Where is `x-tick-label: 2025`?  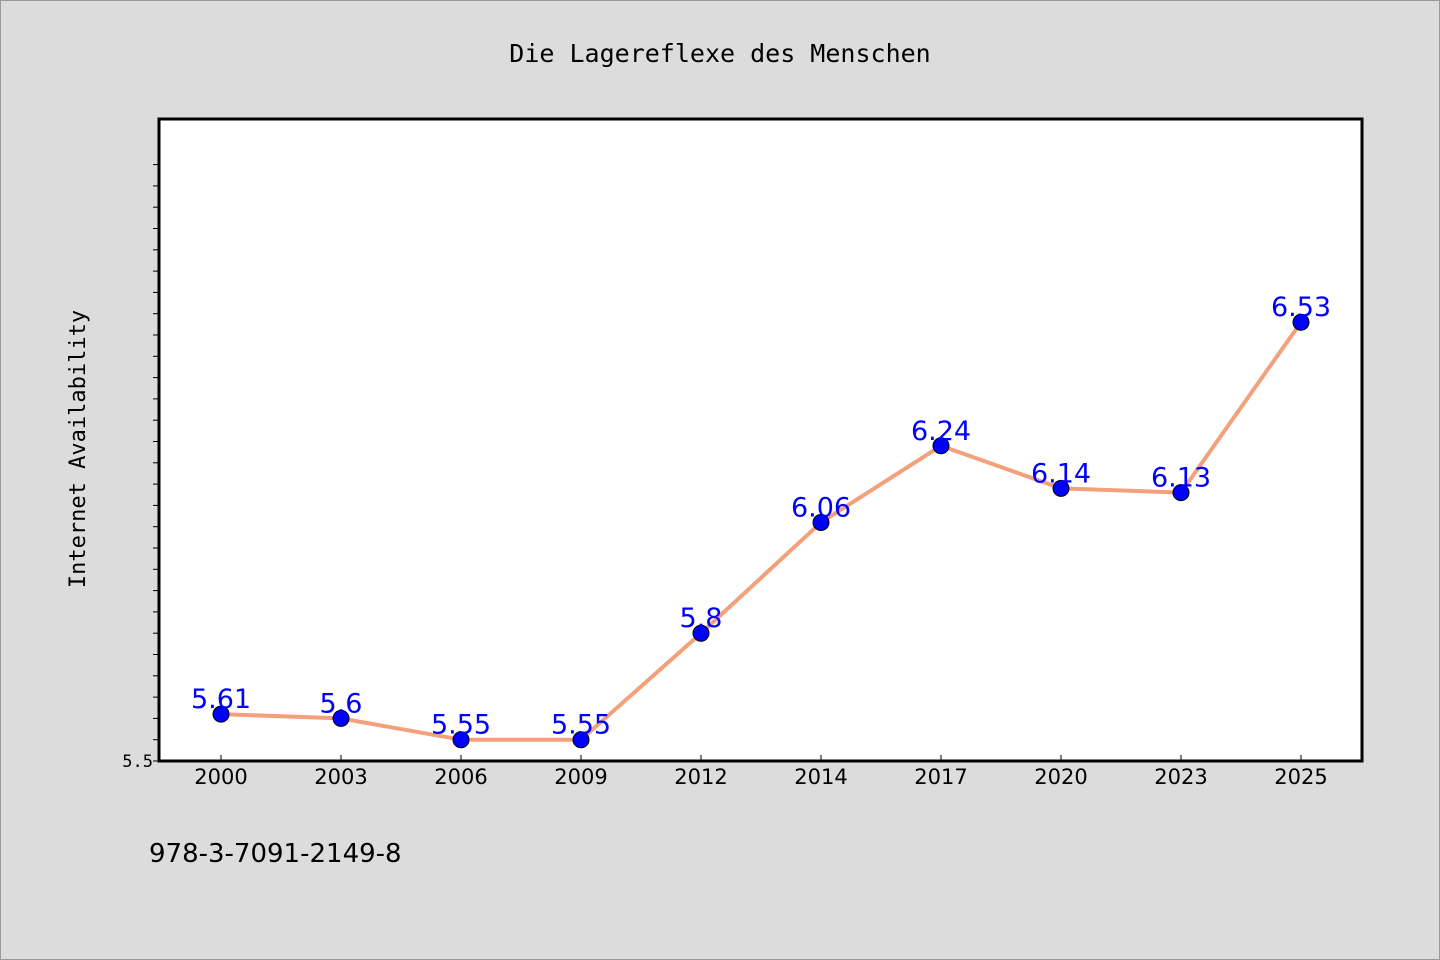 x-tick-label: 2025 is located at coordinates (1300, 777).